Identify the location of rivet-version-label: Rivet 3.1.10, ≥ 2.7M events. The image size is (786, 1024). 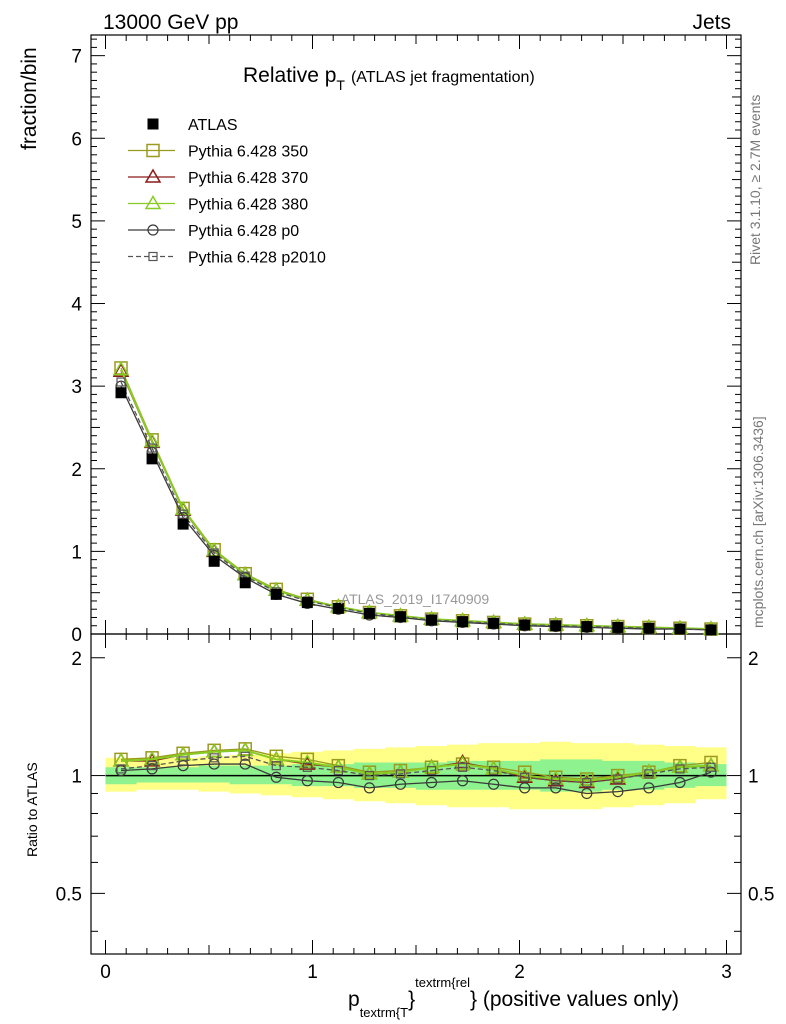
(755, 180).